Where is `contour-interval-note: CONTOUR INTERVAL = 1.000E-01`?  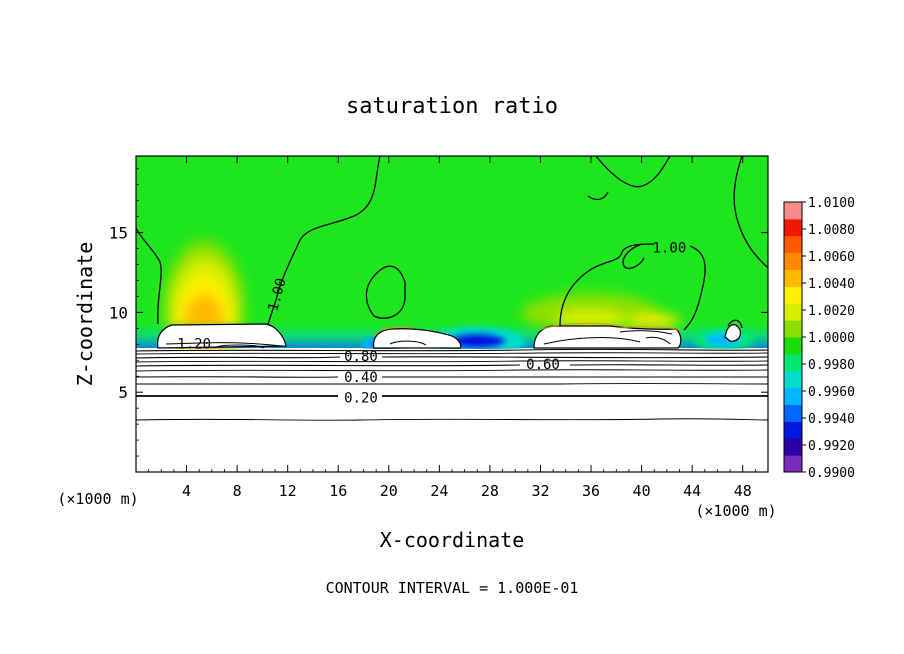 contour-interval-note: CONTOUR INTERVAL = 1.000E-01 is located at coordinates (452, 588).